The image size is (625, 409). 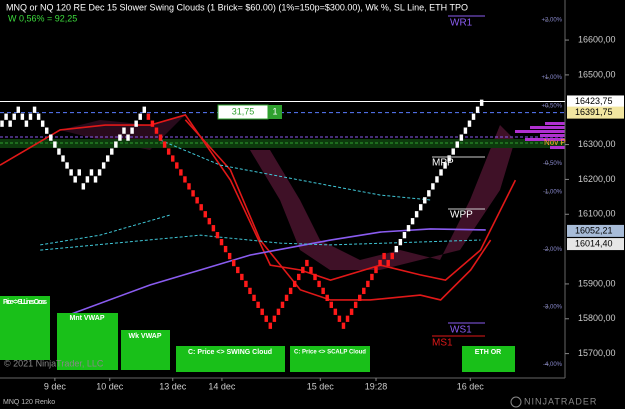 I want to click on y2-tick-label: -4,00%, so click(x=553, y=365).